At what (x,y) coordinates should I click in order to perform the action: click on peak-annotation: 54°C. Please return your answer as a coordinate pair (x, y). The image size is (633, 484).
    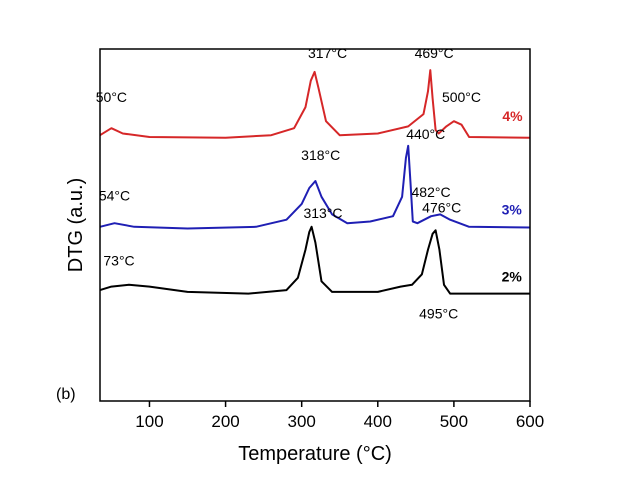
    Looking at the image, I should click on (114, 195).